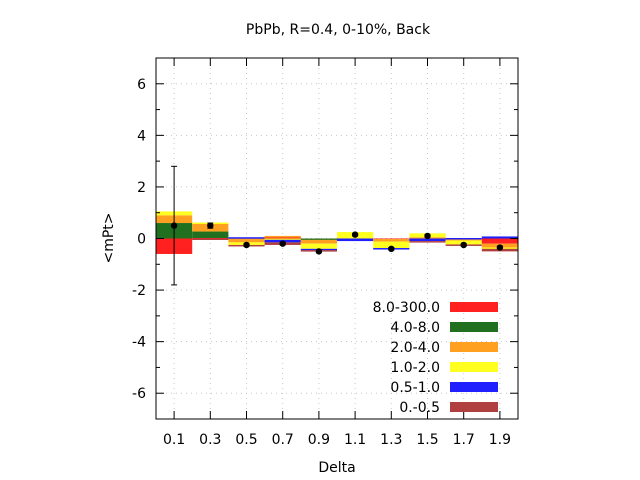 This screenshot has height=480, width=640. Describe the element at coordinates (283, 440) in the screenshot. I see `x-tick-label: 0.7` at that location.